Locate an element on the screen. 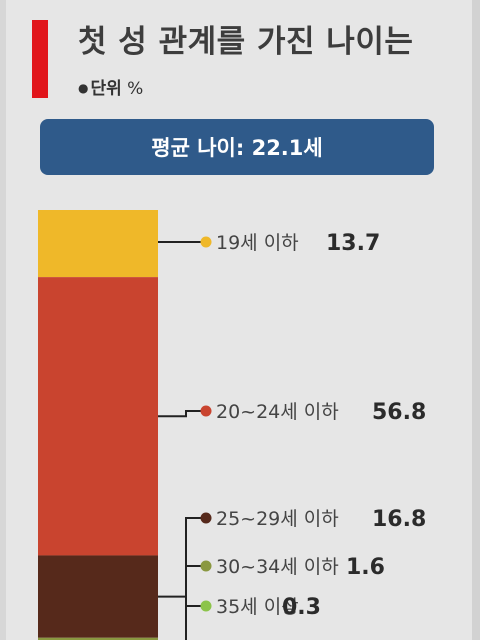 The image size is (480, 640). right-edge-strip is located at coordinates (476, 320).